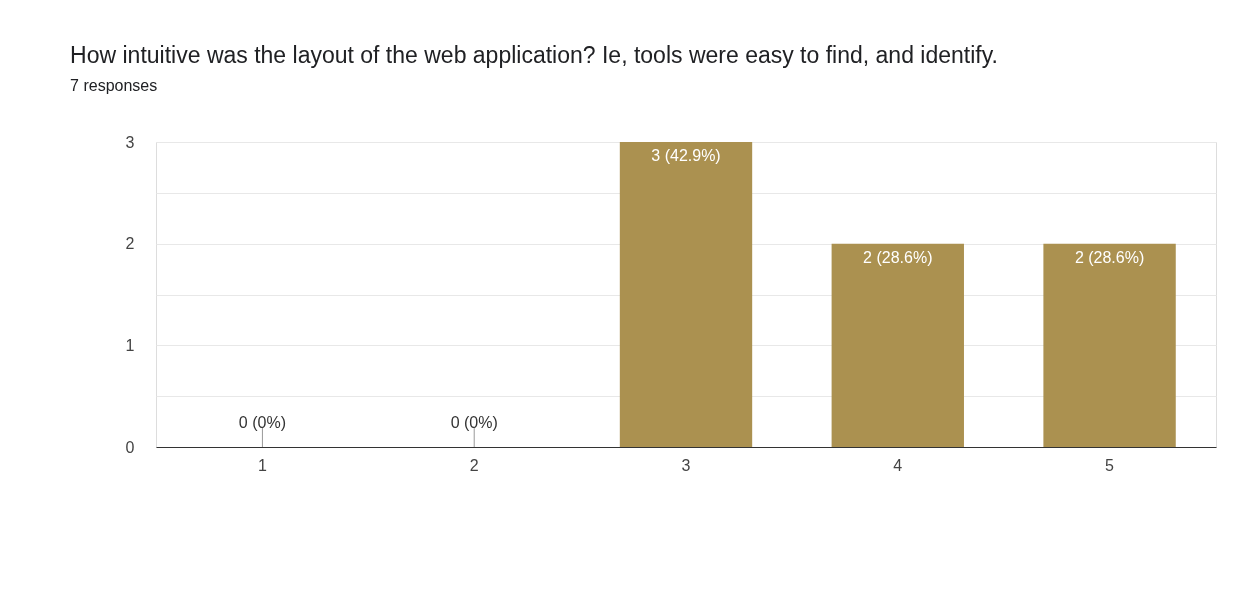  What do you see at coordinates (1110, 465) in the screenshot?
I see `x-tick-label: 5` at bounding box center [1110, 465].